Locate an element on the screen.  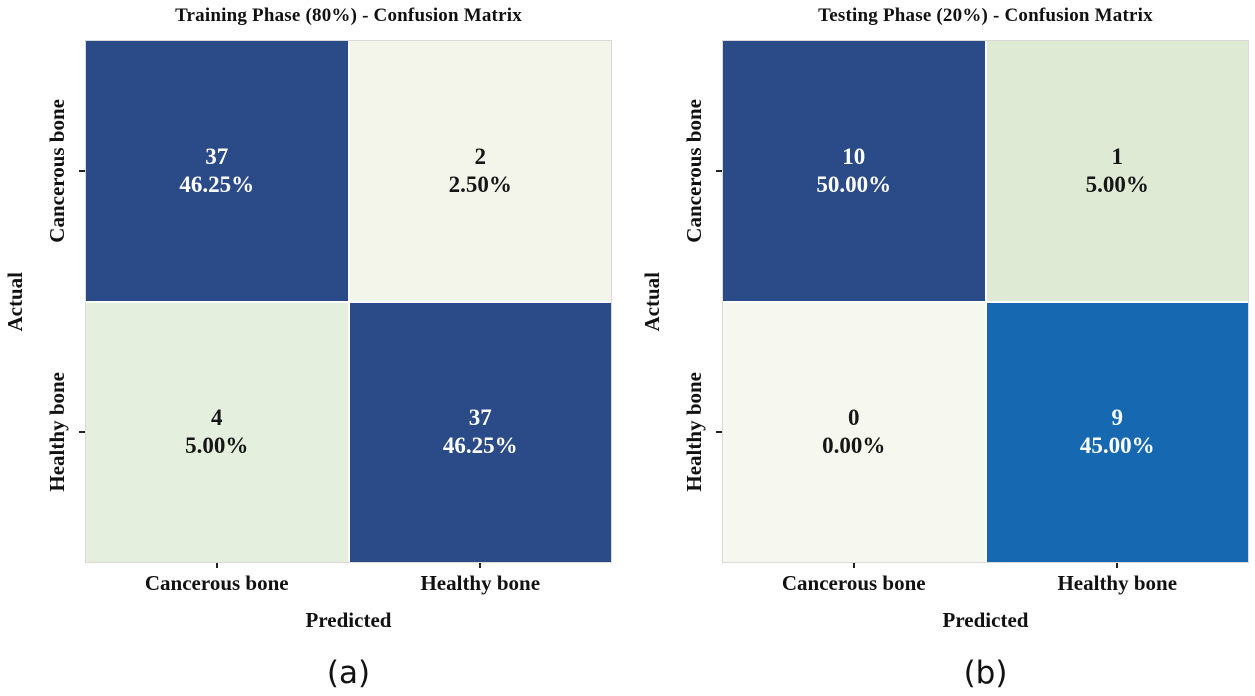
panel-label-a: (a) is located at coordinates (348, 673).